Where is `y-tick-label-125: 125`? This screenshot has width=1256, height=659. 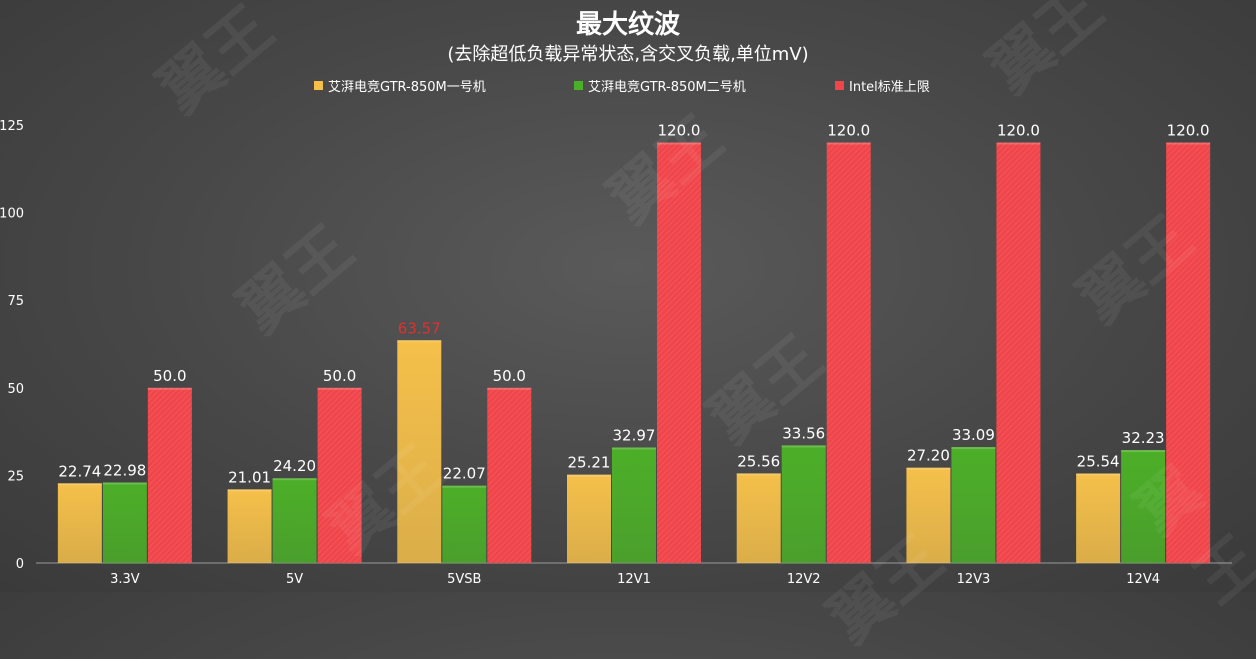
y-tick-label-125: 125 is located at coordinates (12, 126).